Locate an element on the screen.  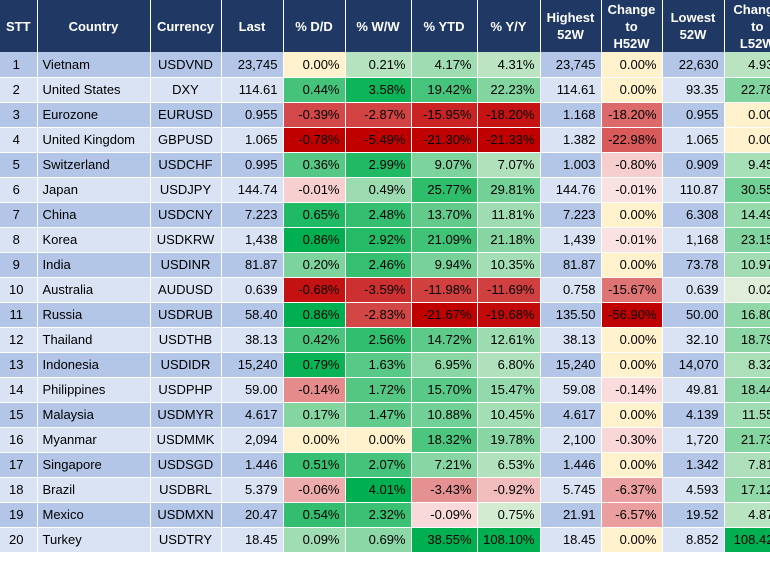
cell-stt: 20 is located at coordinates (19, 540).